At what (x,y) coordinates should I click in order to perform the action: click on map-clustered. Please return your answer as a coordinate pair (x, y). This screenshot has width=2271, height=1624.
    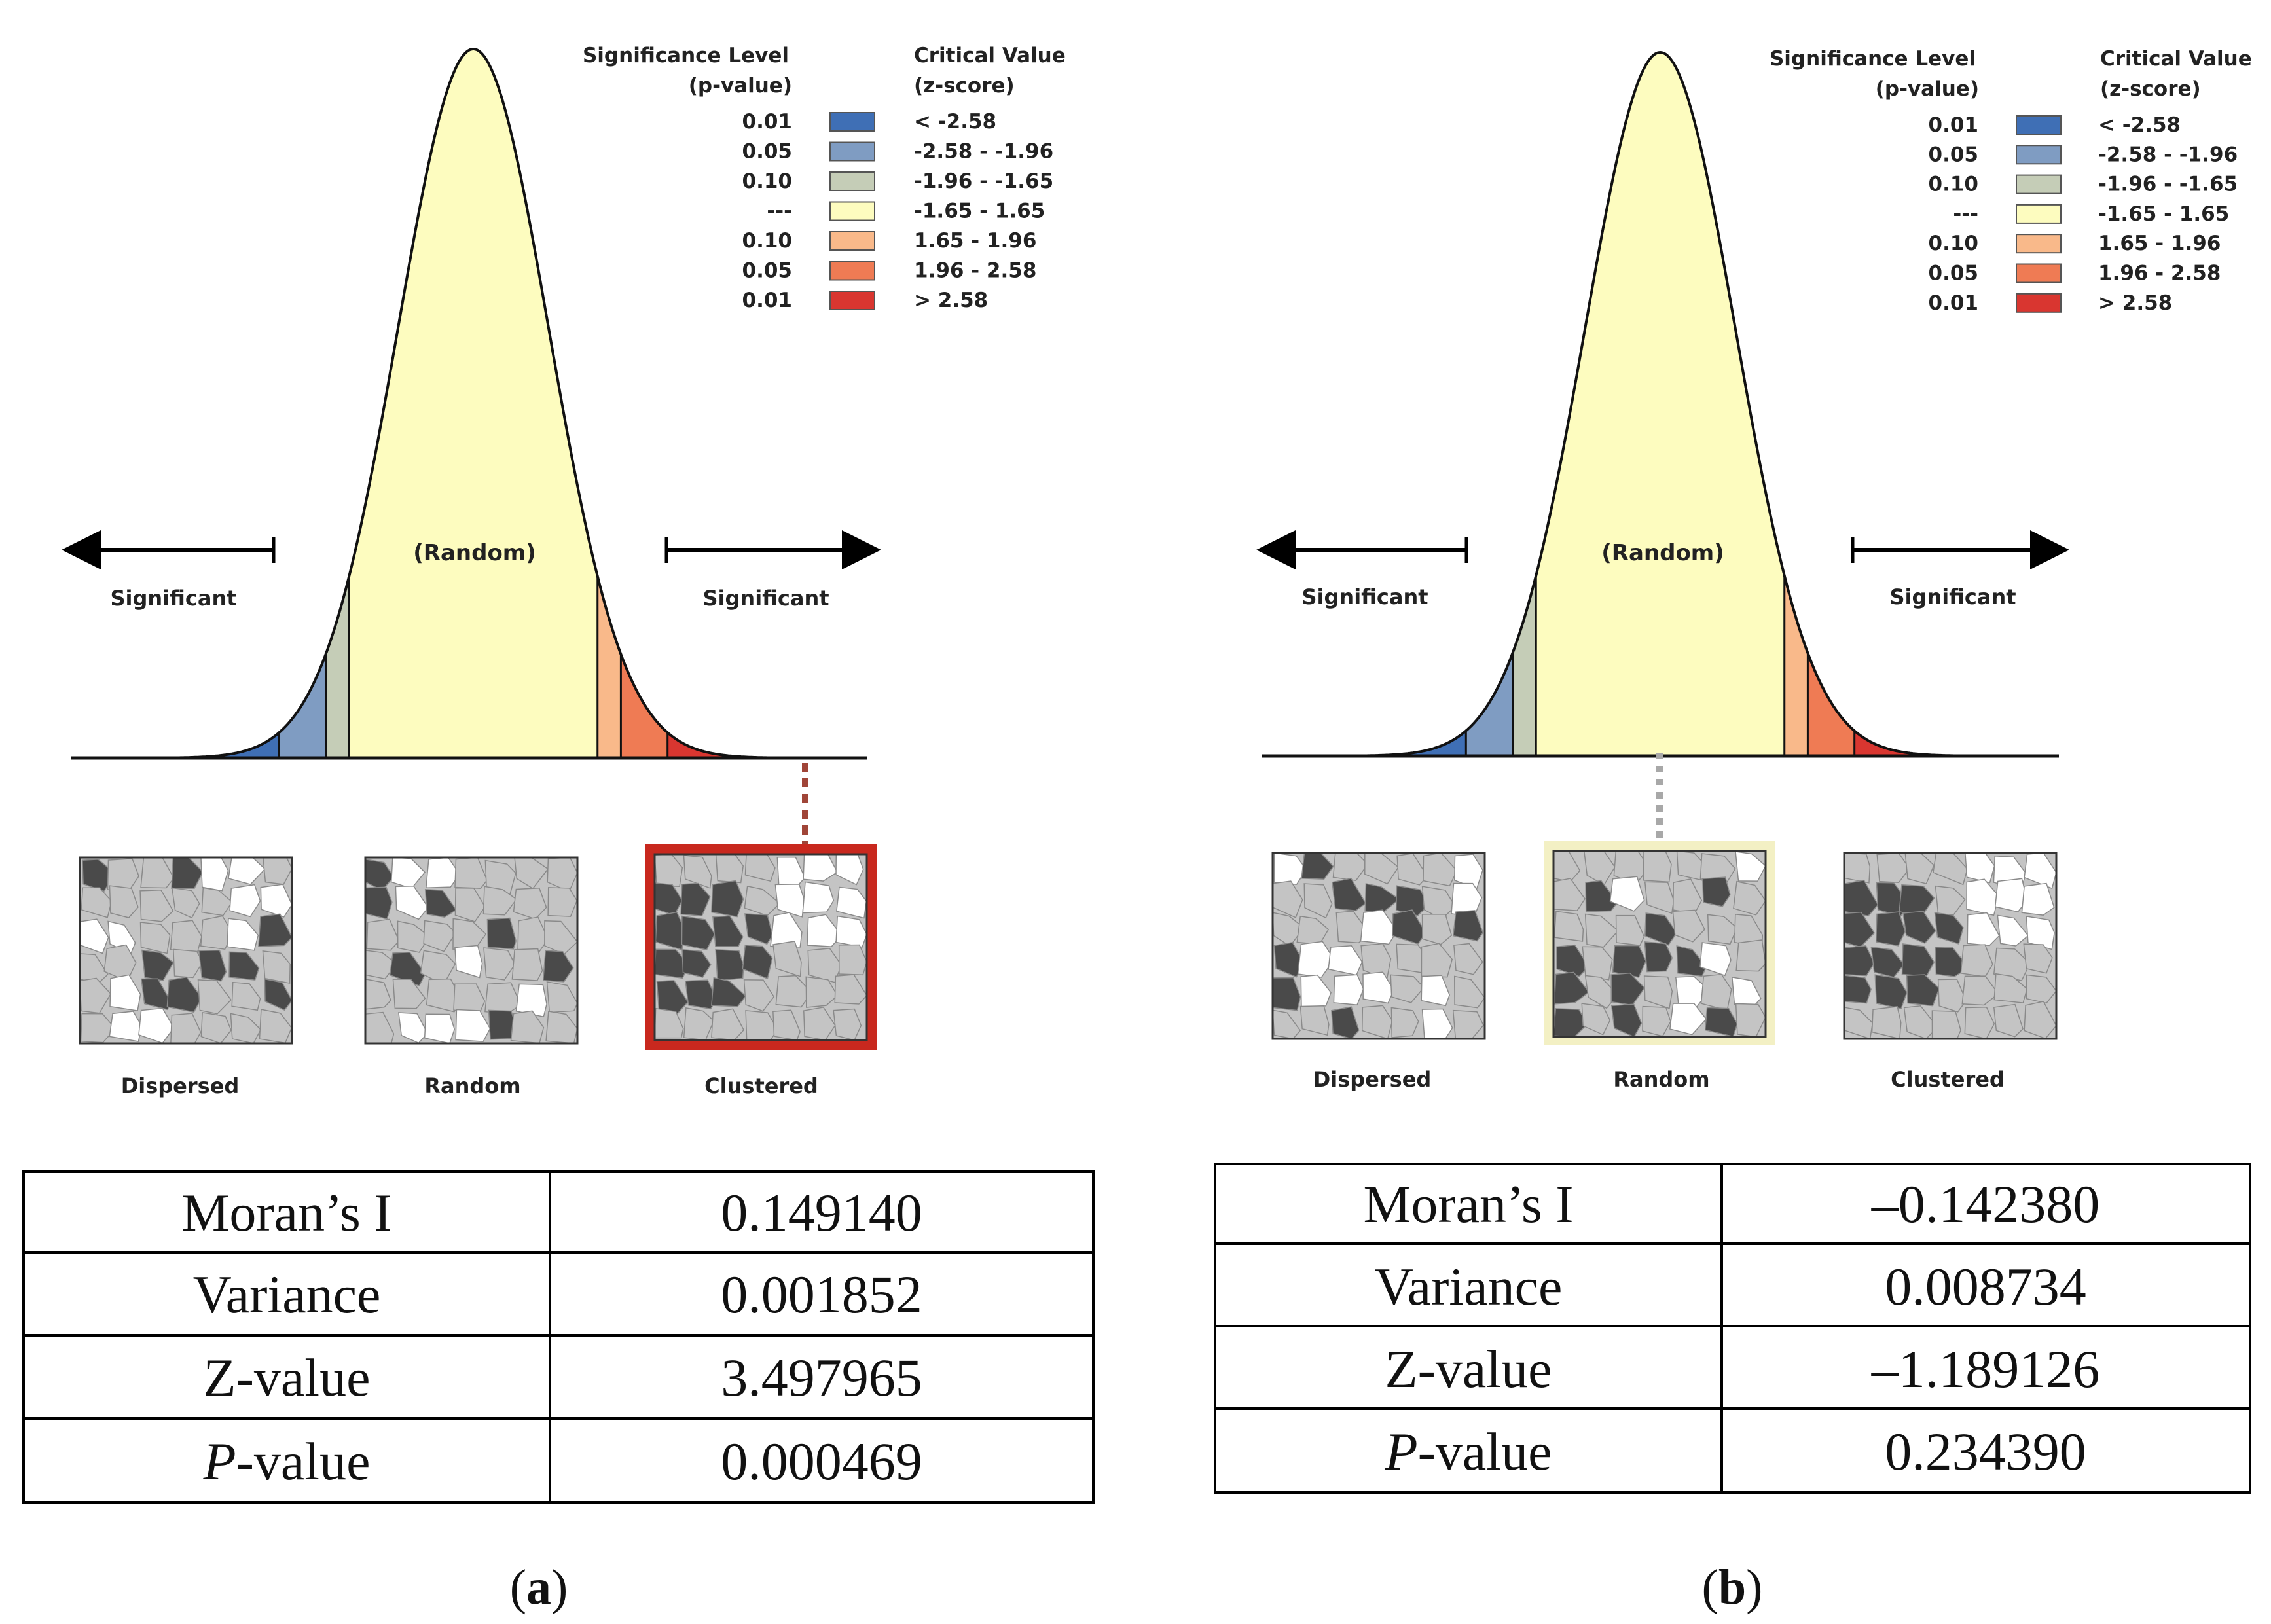
    Looking at the image, I should click on (761, 947).